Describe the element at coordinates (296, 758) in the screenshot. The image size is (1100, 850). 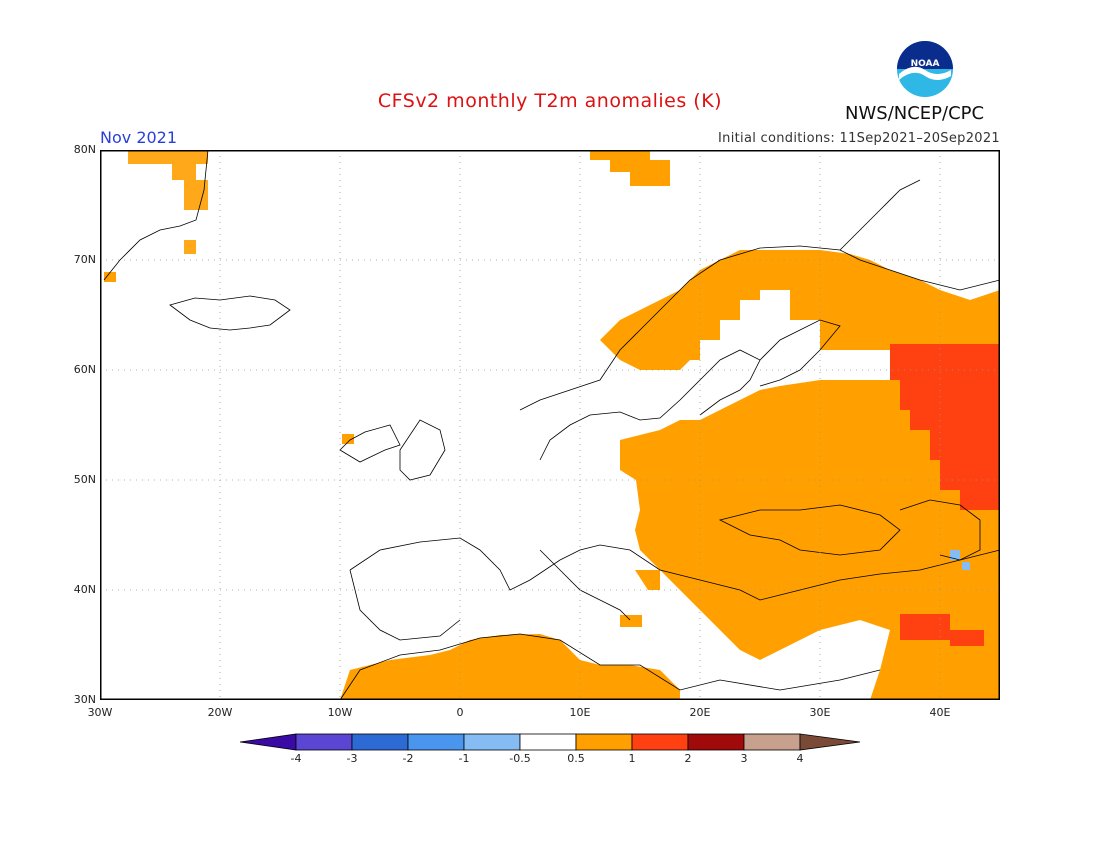
I see `colorbar-label: -4` at that location.